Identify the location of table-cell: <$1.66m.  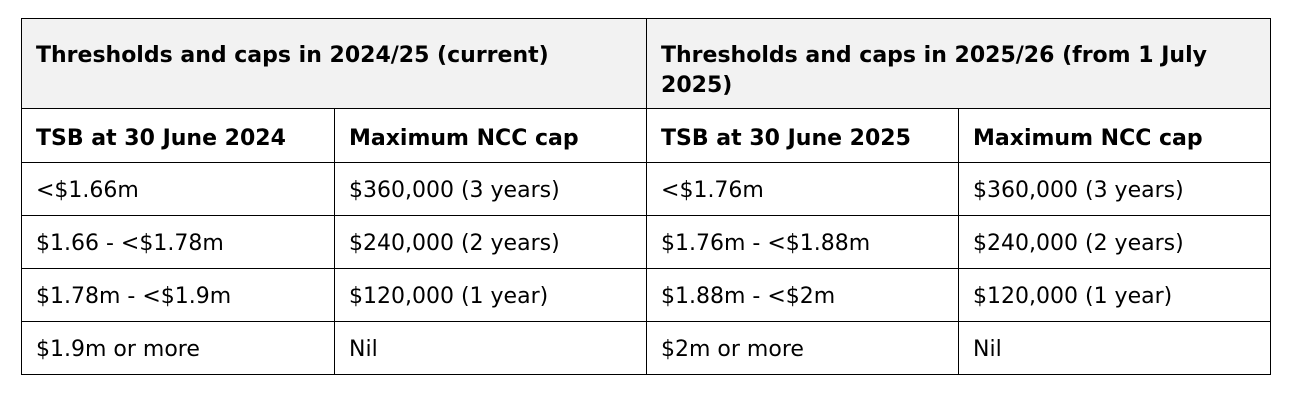
(178, 189).